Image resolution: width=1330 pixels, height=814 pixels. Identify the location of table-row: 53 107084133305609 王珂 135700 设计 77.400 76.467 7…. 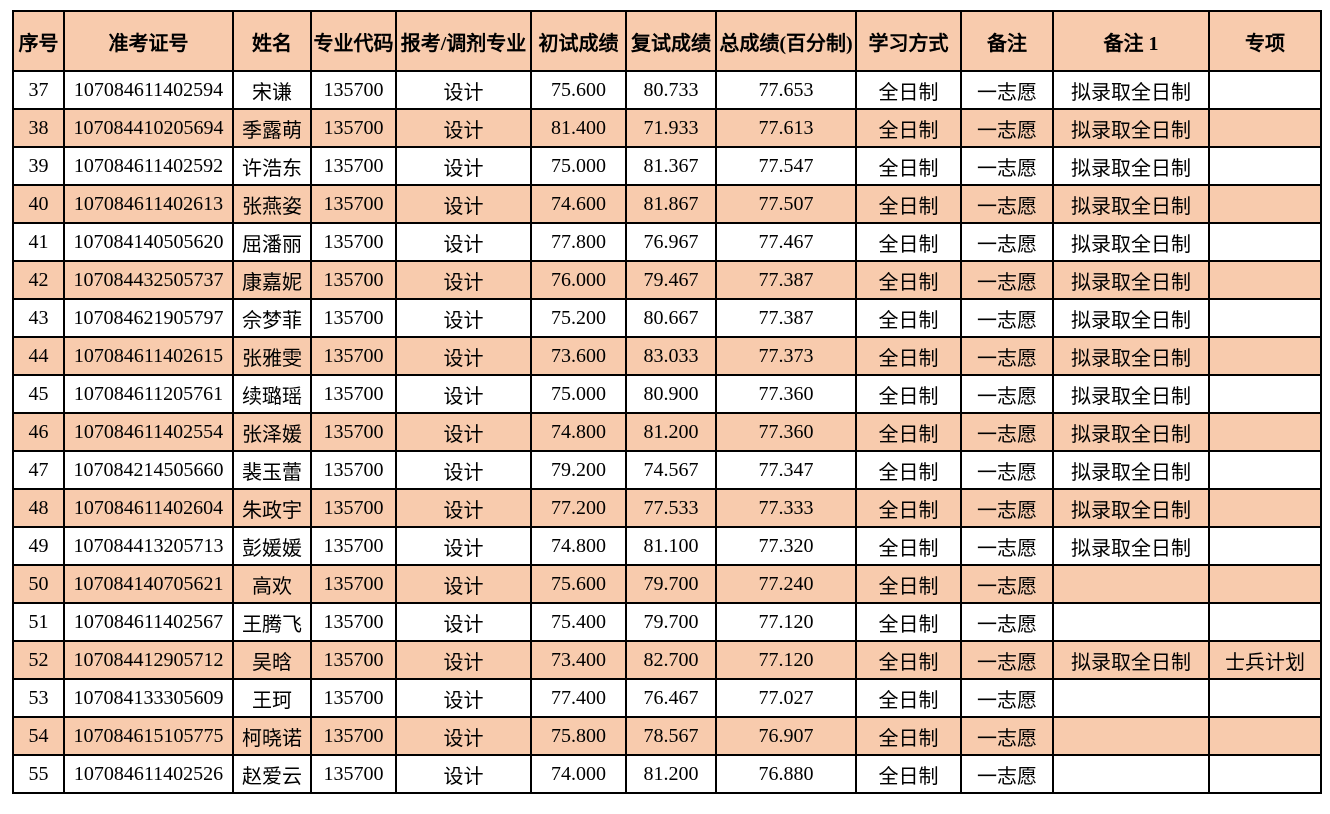
(667, 698).